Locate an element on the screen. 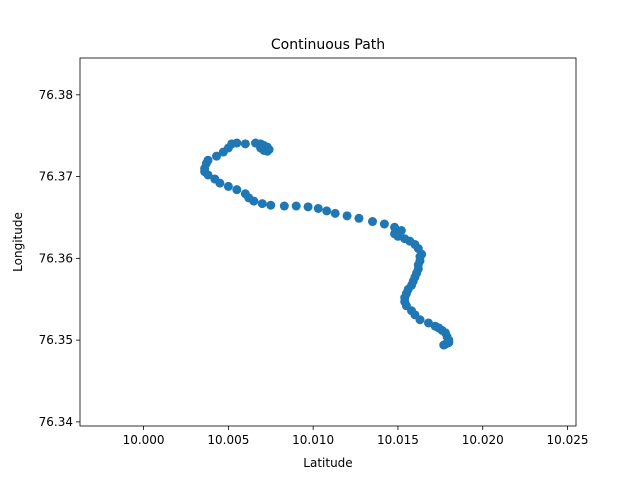  x-tick-label: 10.020 is located at coordinates (483, 440).